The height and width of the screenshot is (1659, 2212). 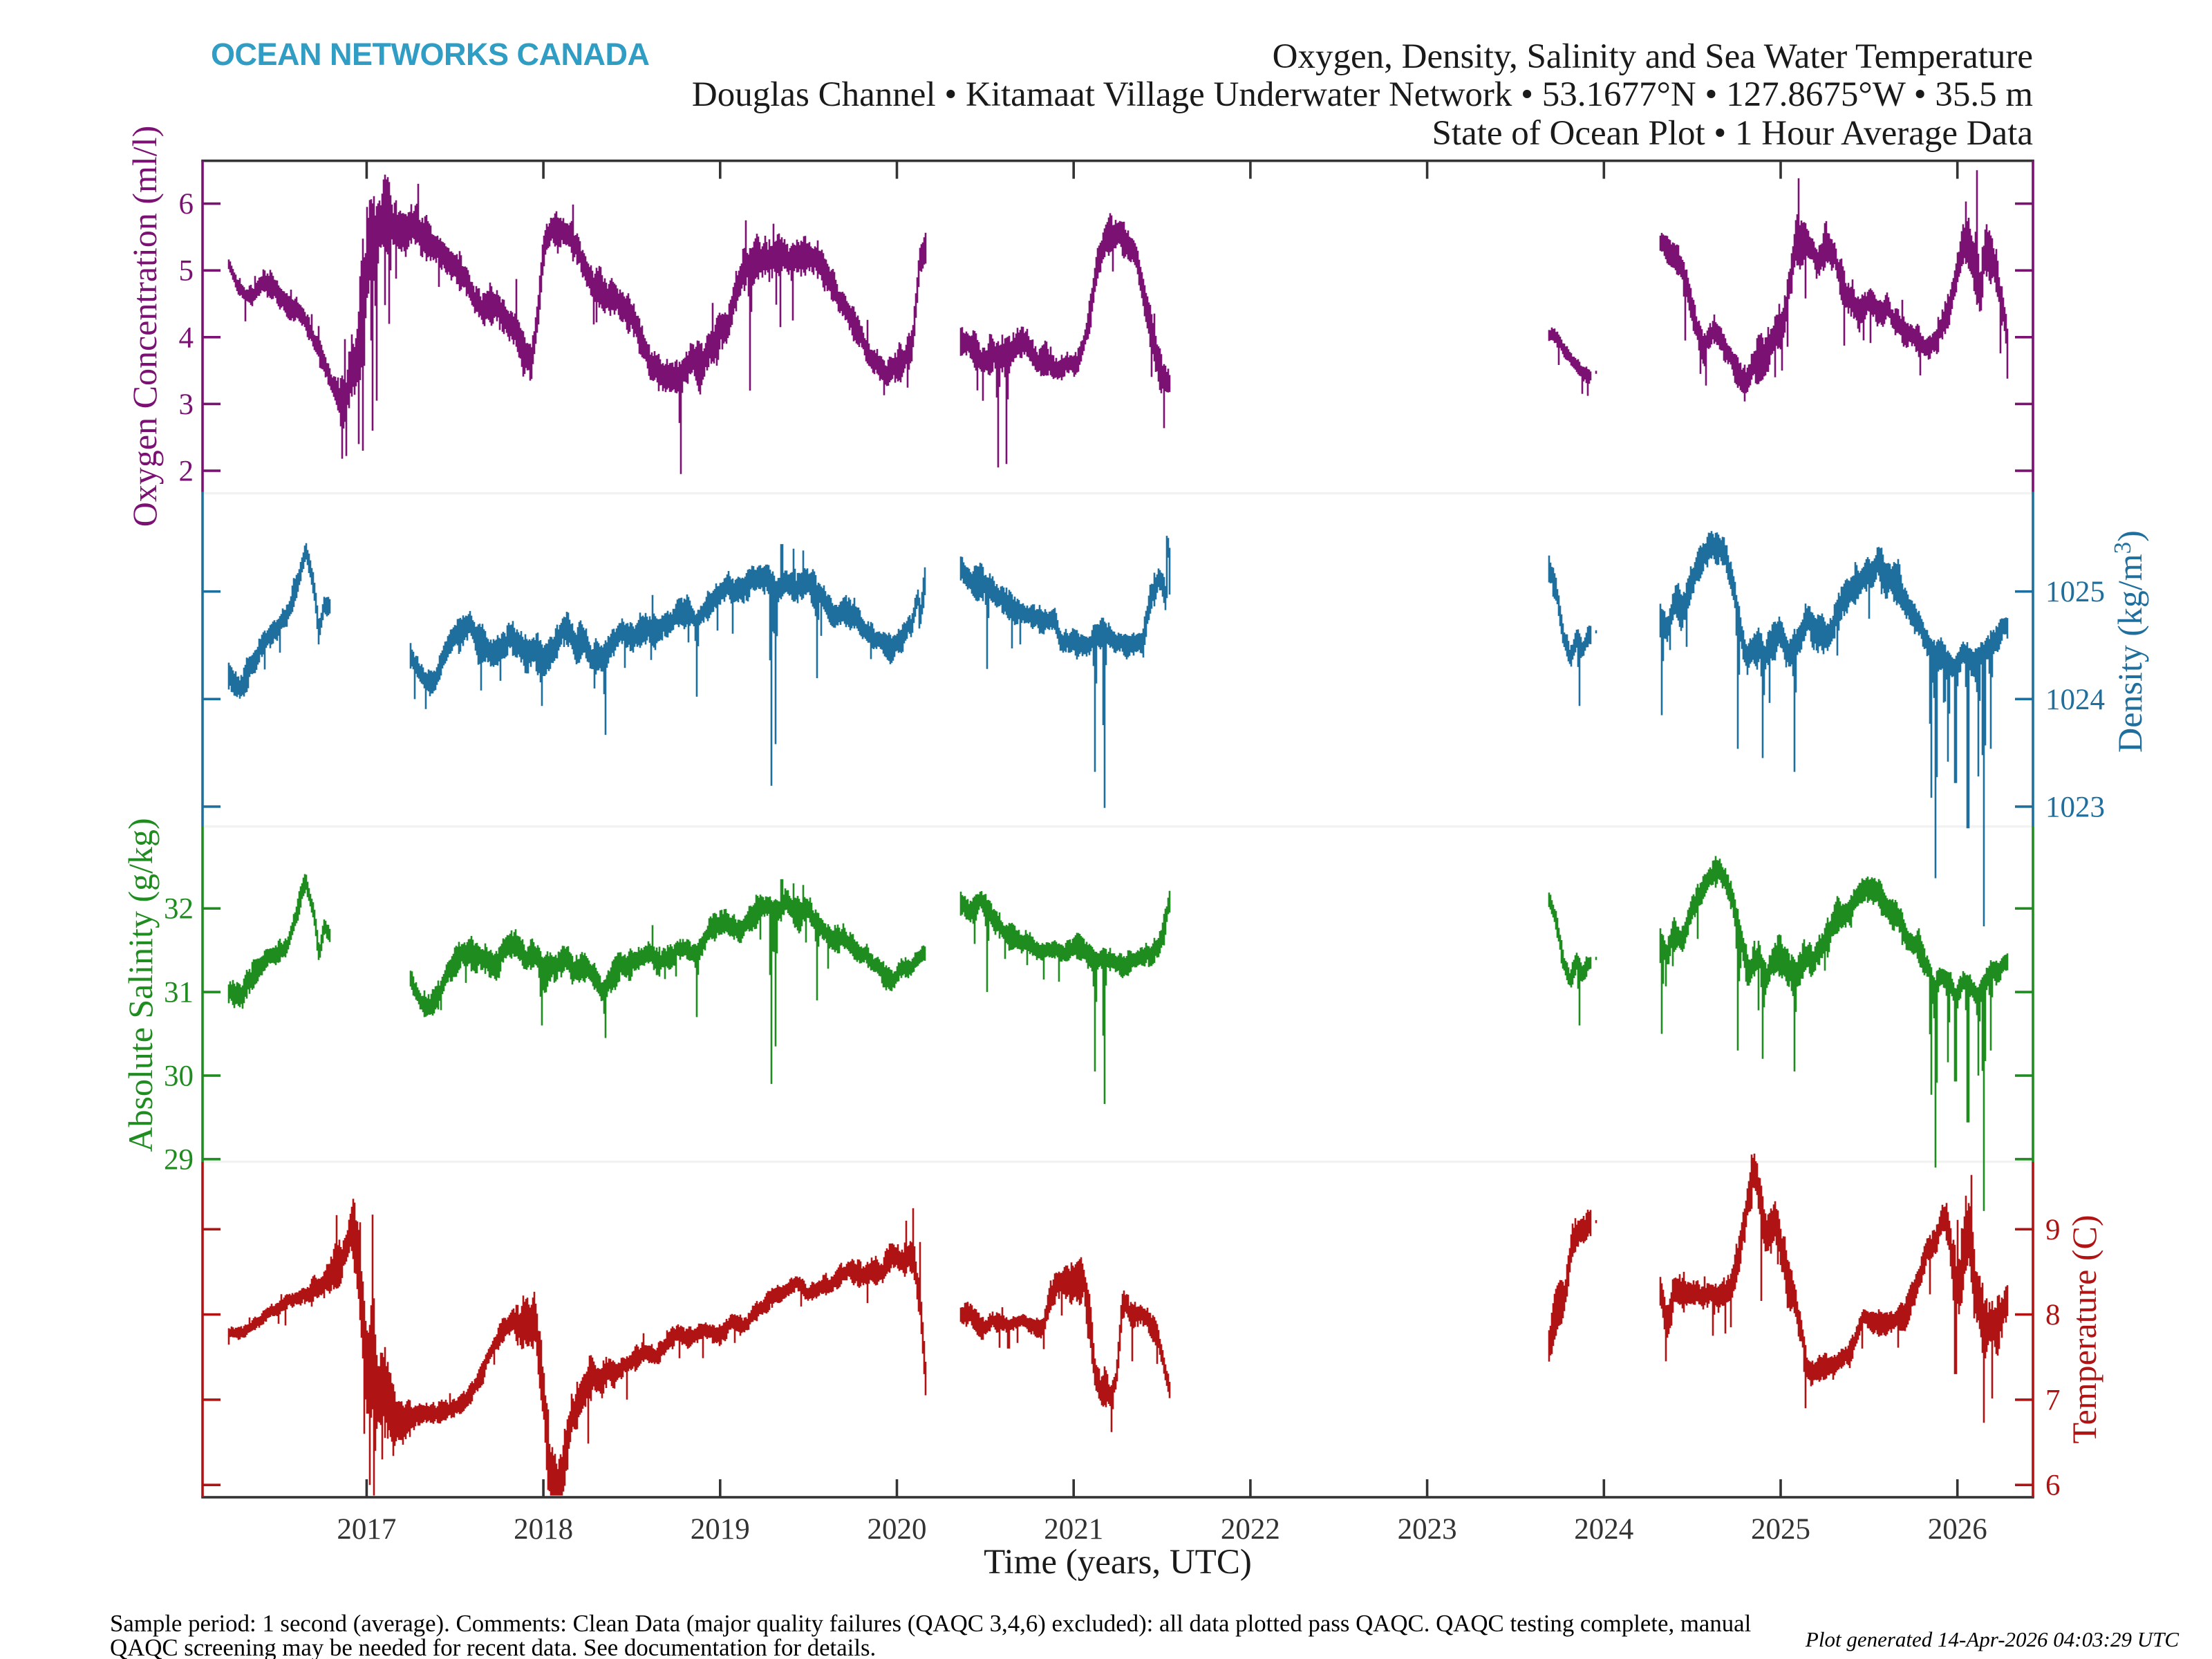 What do you see at coordinates (179, 1076) in the screenshot?
I see `svg-text: 30` at bounding box center [179, 1076].